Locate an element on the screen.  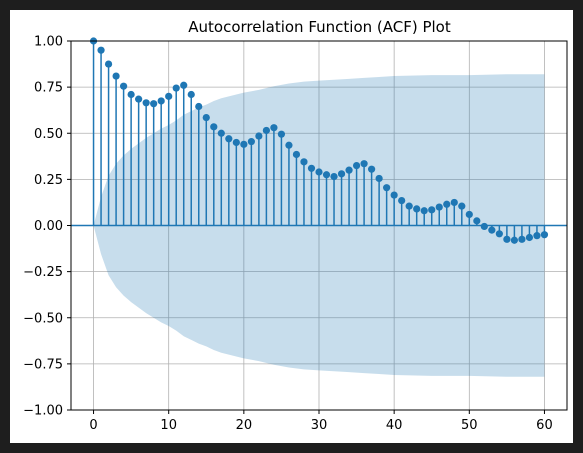
y-tick-label-8: 1.00 is located at coordinates (48, 42).